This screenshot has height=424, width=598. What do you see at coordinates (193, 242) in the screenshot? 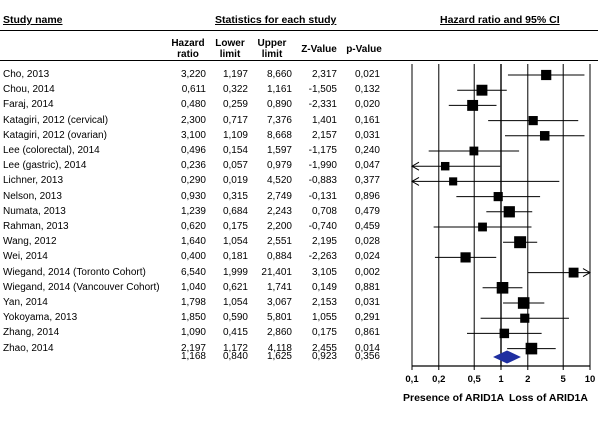
I see `row-hazard-ratio: 1,640` at bounding box center [193, 242].